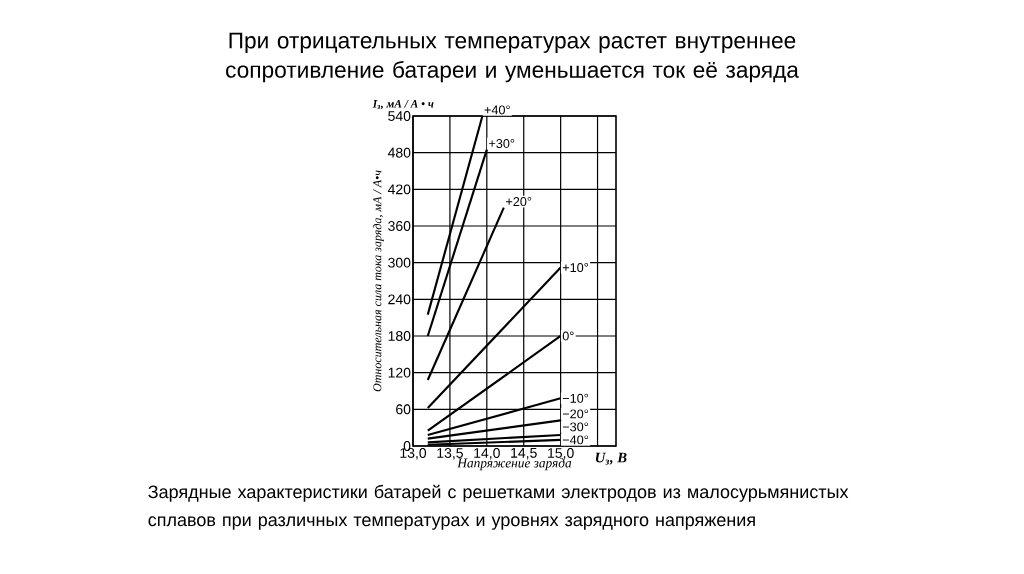 The width and height of the screenshot is (1024, 574). Describe the element at coordinates (403, 105) in the screenshot. I see `text: I$_{з}$, мА / А • ч` at that location.